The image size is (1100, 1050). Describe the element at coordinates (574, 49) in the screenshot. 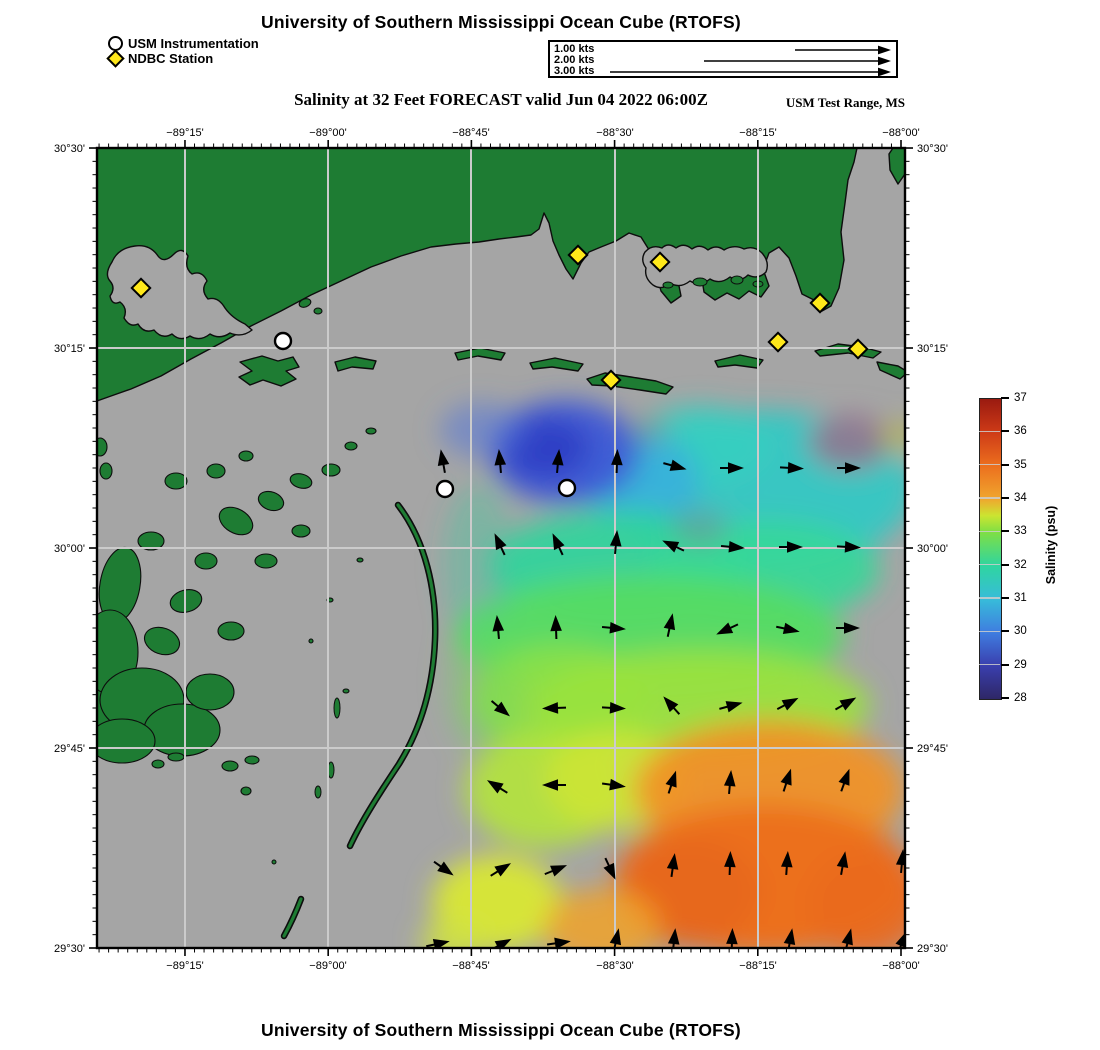

I see `scale-1kt-label: 1.00 kts` at that location.